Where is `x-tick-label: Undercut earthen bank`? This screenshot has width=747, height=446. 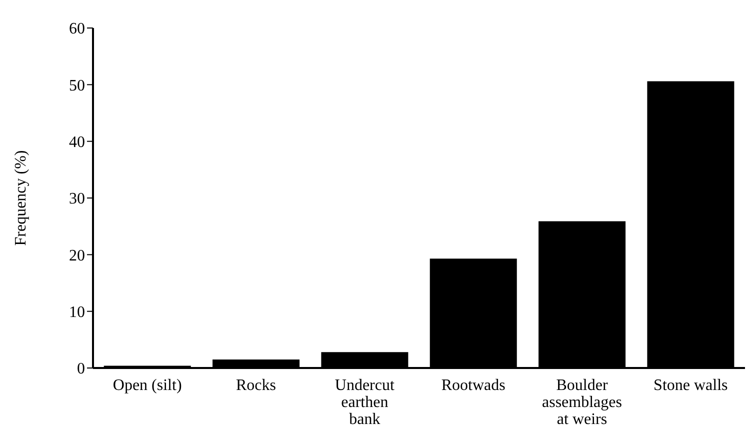
x-tick-label: Undercut earthen bank is located at coordinates (364, 402).